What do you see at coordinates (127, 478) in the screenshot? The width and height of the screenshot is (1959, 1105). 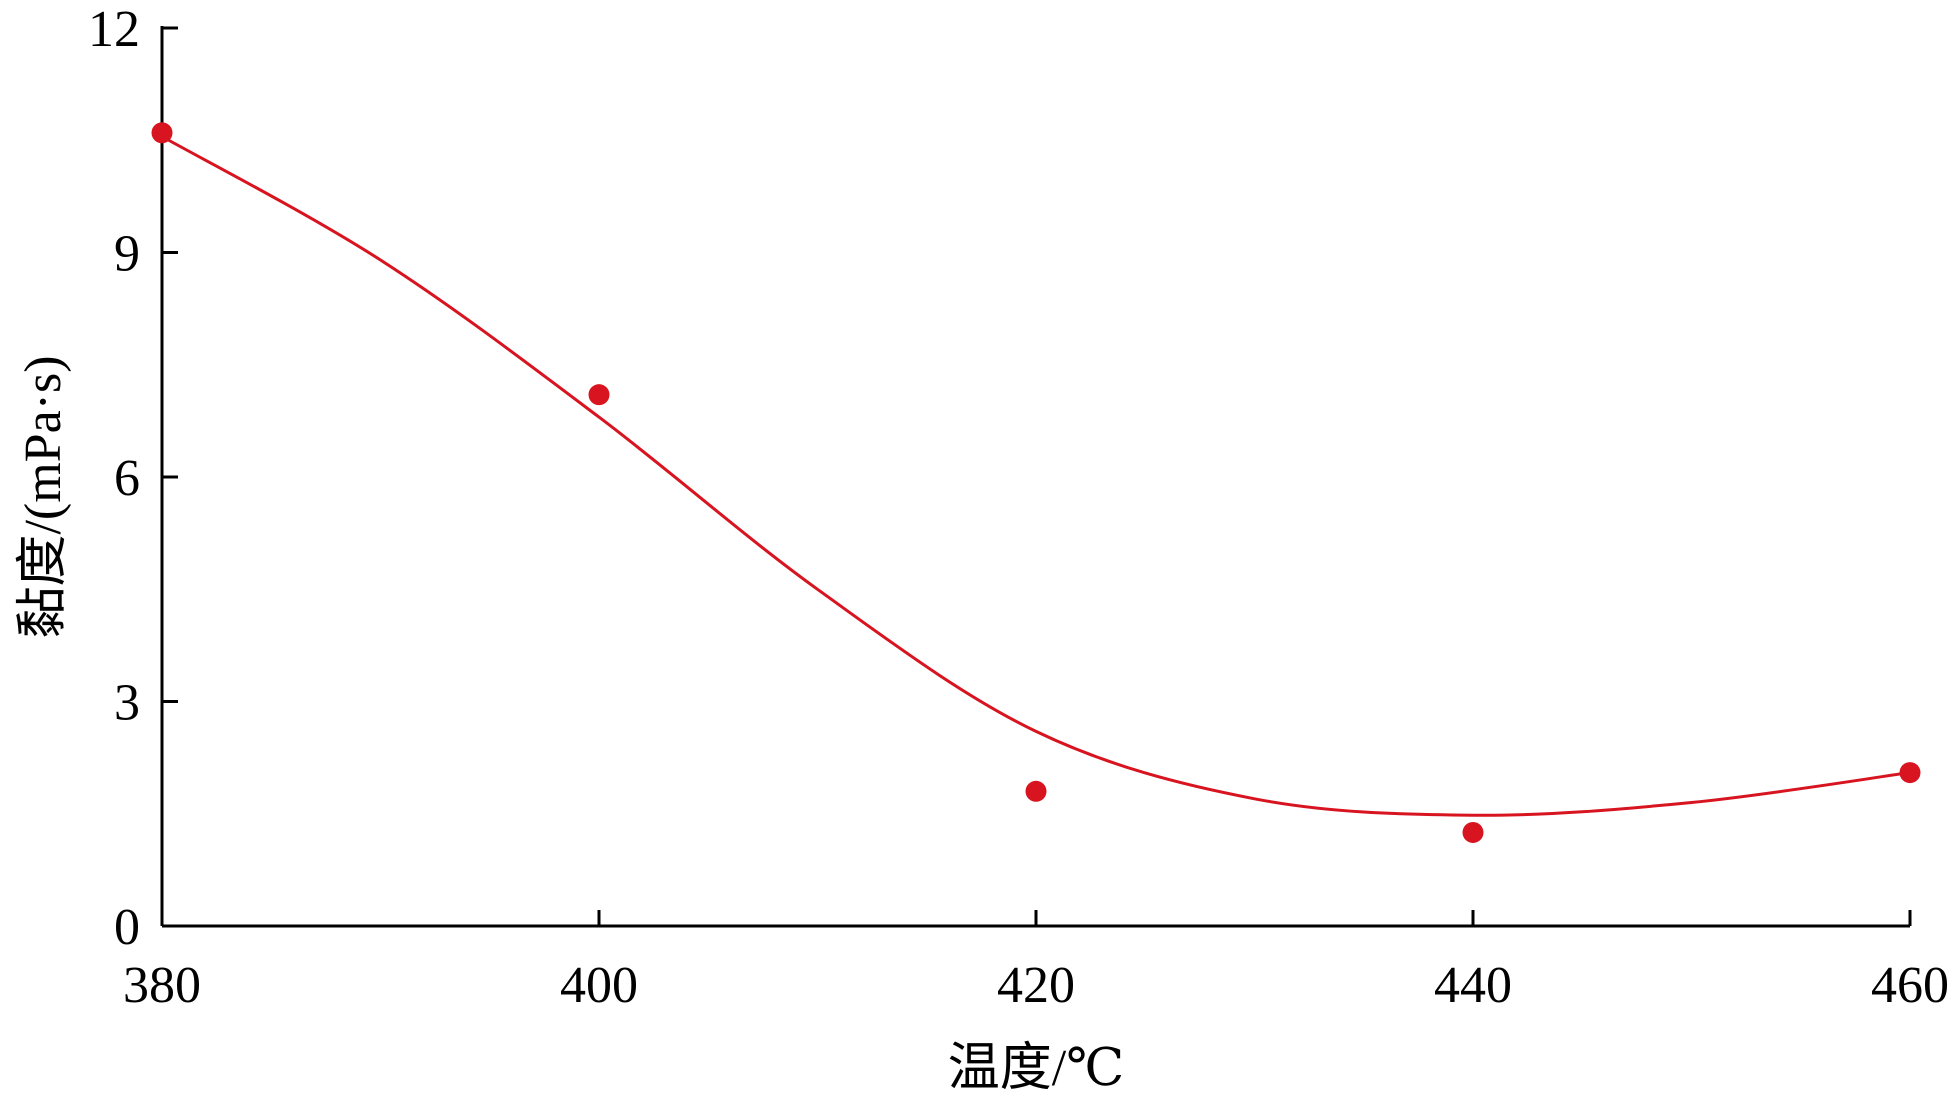 I see `y-tick-label: 6` at bounding box center [127, 478].